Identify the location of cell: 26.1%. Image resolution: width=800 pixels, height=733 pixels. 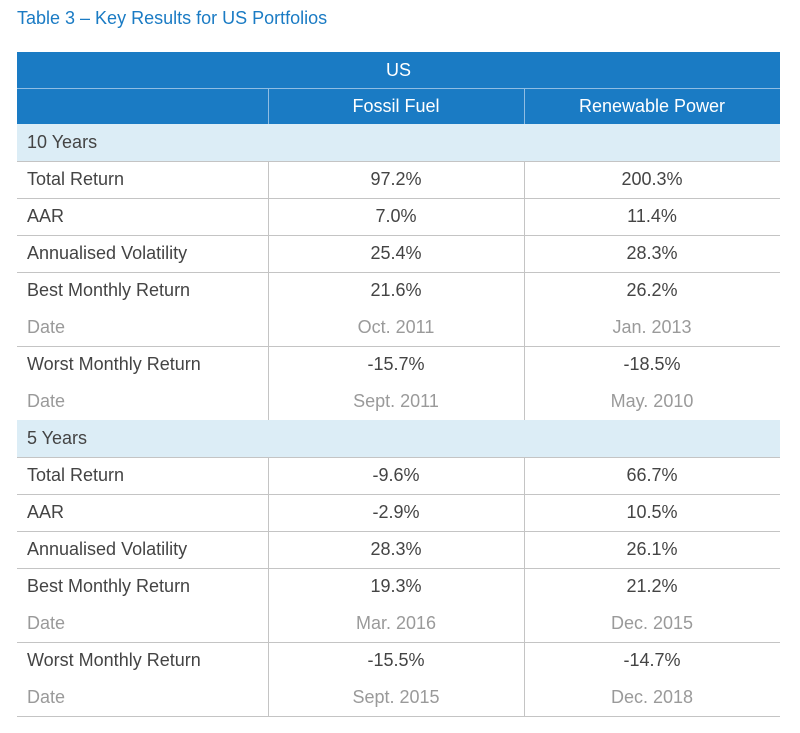
(652, 549).